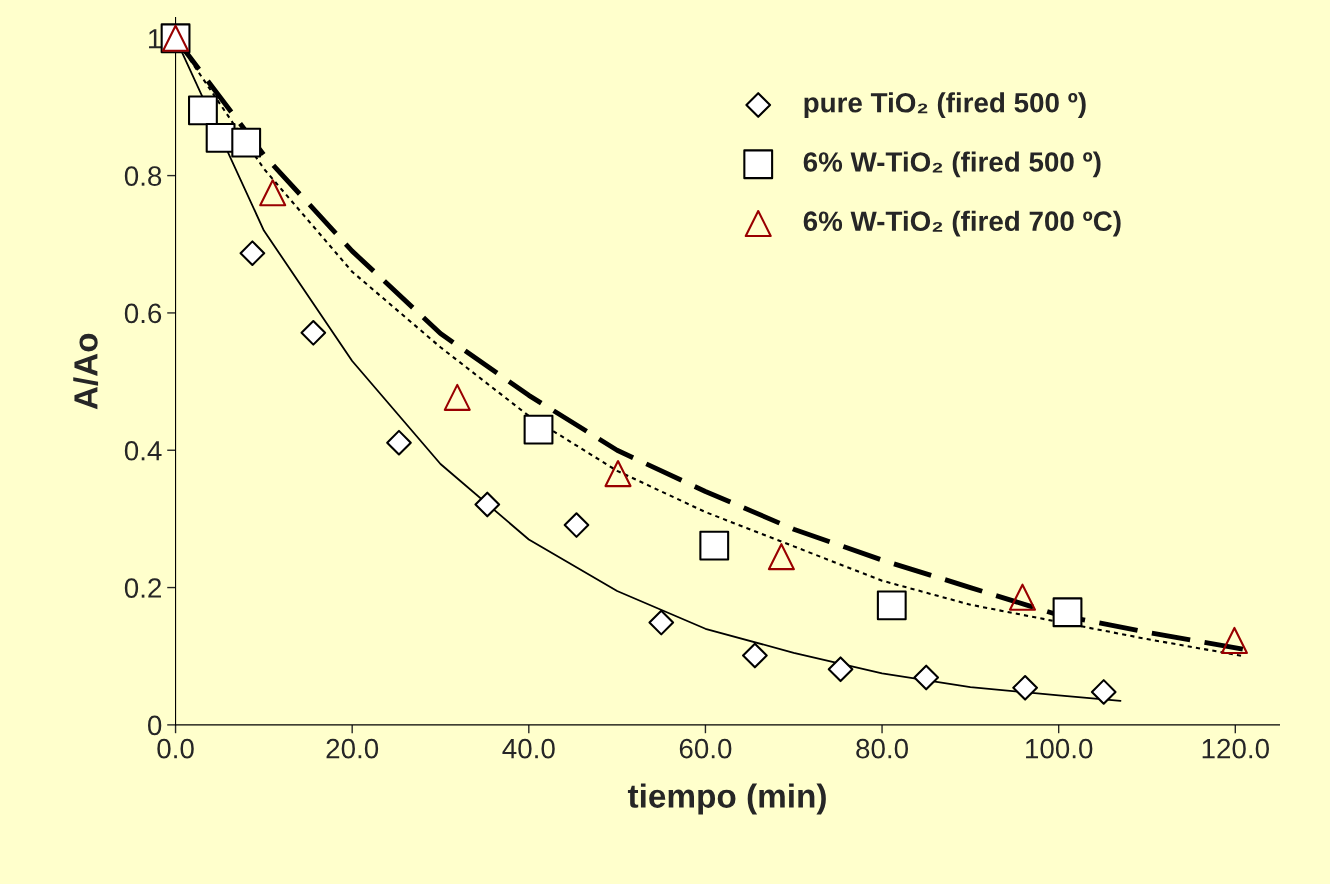 Image resolution: width=1330 pixels, height=884 pixels. What do you see at coordinates (175, 748) in the screenshot?
I see `x-tick-label: 0.0` at bounding box center [175, 748].